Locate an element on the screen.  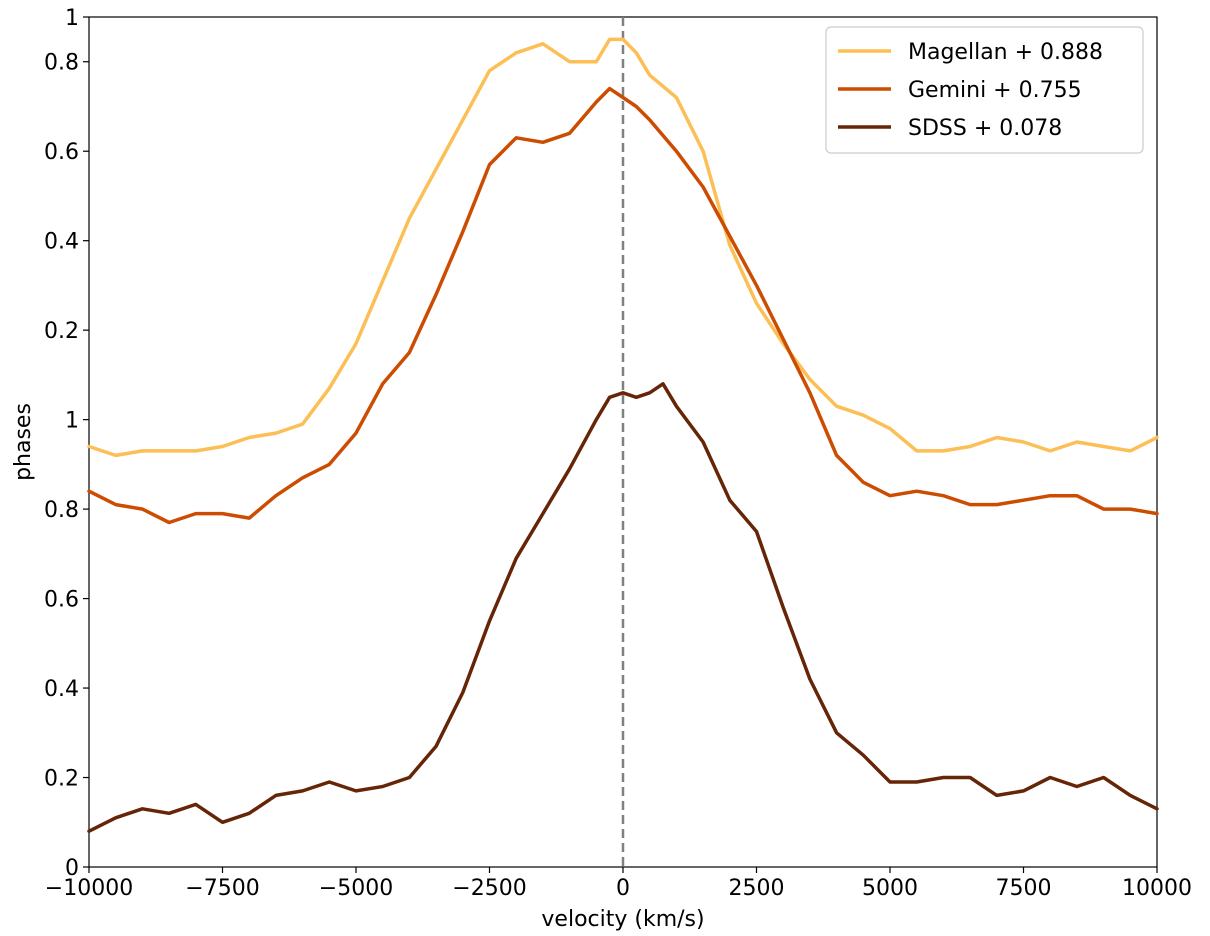
y-axis-label: phases is located at coordinates (23, 442).